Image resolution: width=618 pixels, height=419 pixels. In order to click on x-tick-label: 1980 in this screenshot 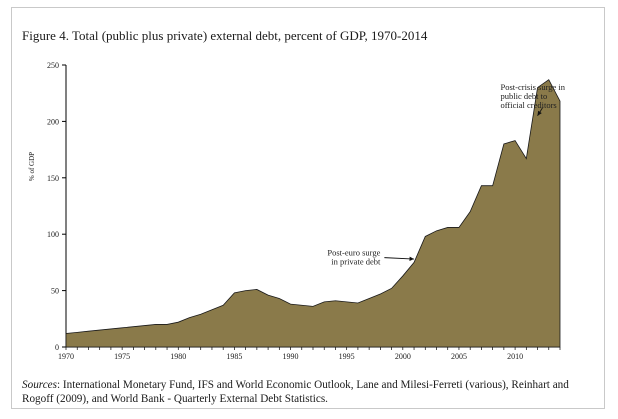, I will do `click(178, 356)`.